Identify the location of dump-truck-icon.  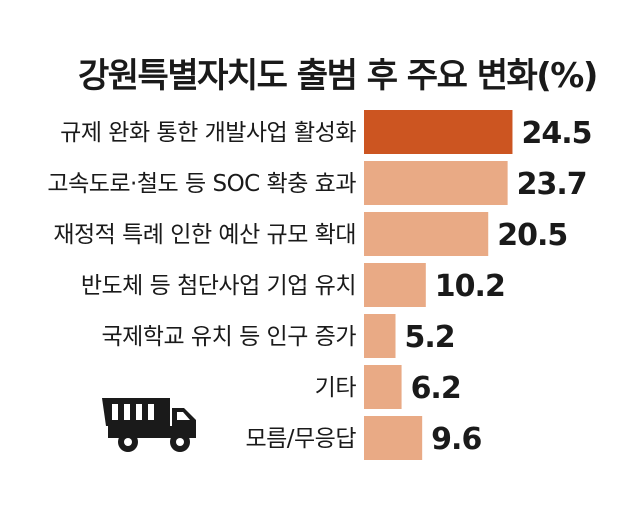
(149, 425).